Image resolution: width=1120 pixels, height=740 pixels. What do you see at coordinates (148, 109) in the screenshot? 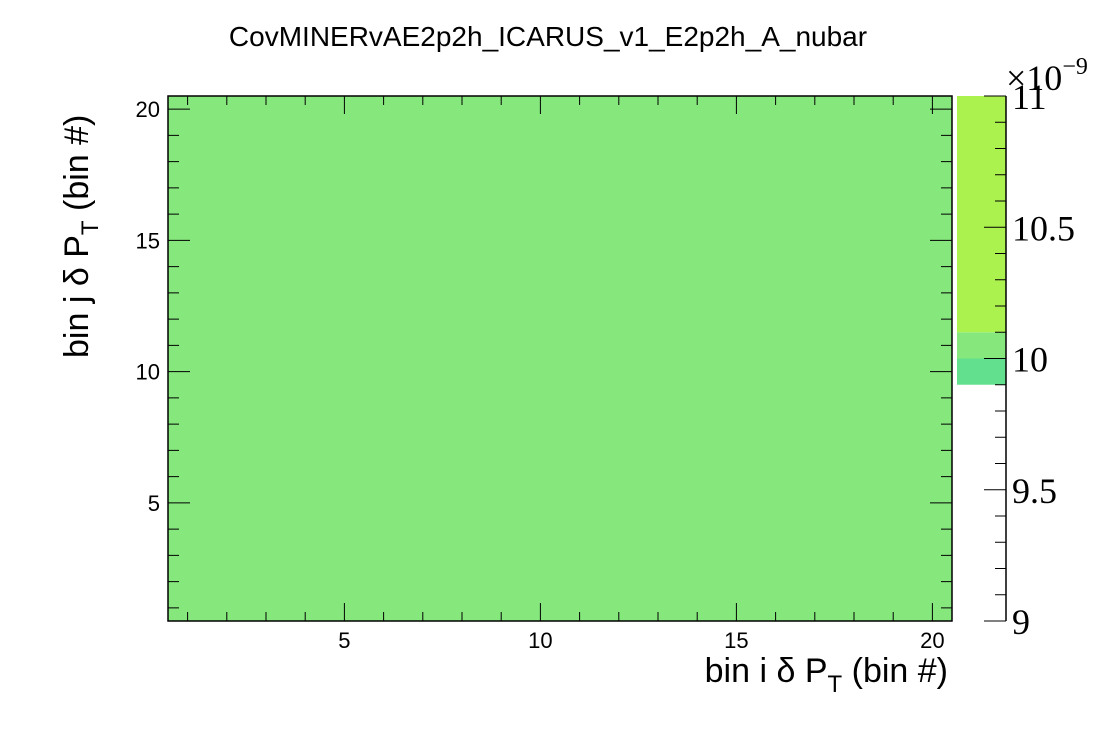
I see `y-tick-label: 20` at bounding box center [148, 109].